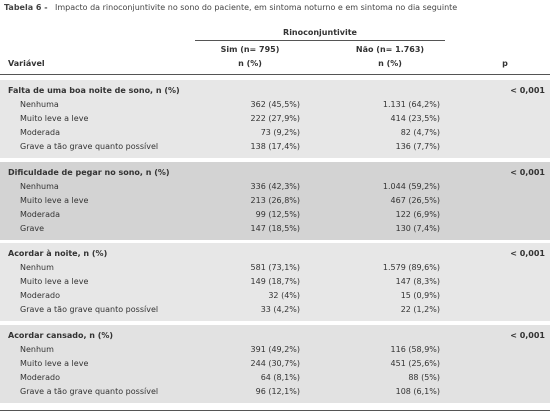 The image size is (550, 418). I want to click on cell: 581 (73,1%), so click(275, 267).